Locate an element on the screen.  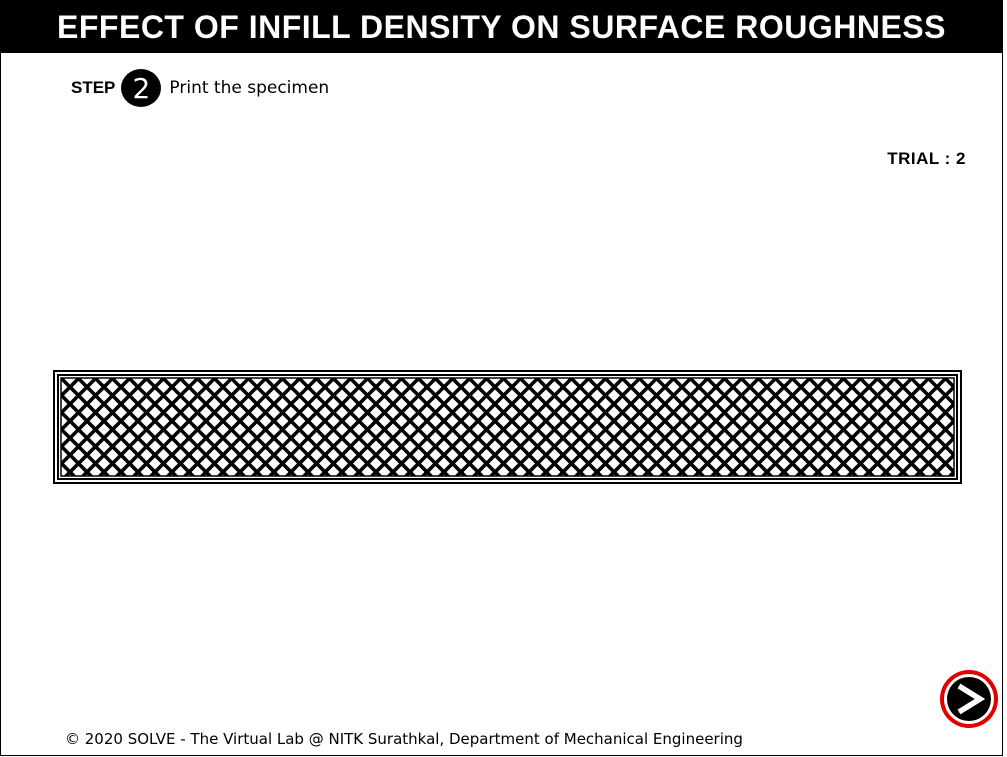
specimen-infill is located at coordinates (507, 427).